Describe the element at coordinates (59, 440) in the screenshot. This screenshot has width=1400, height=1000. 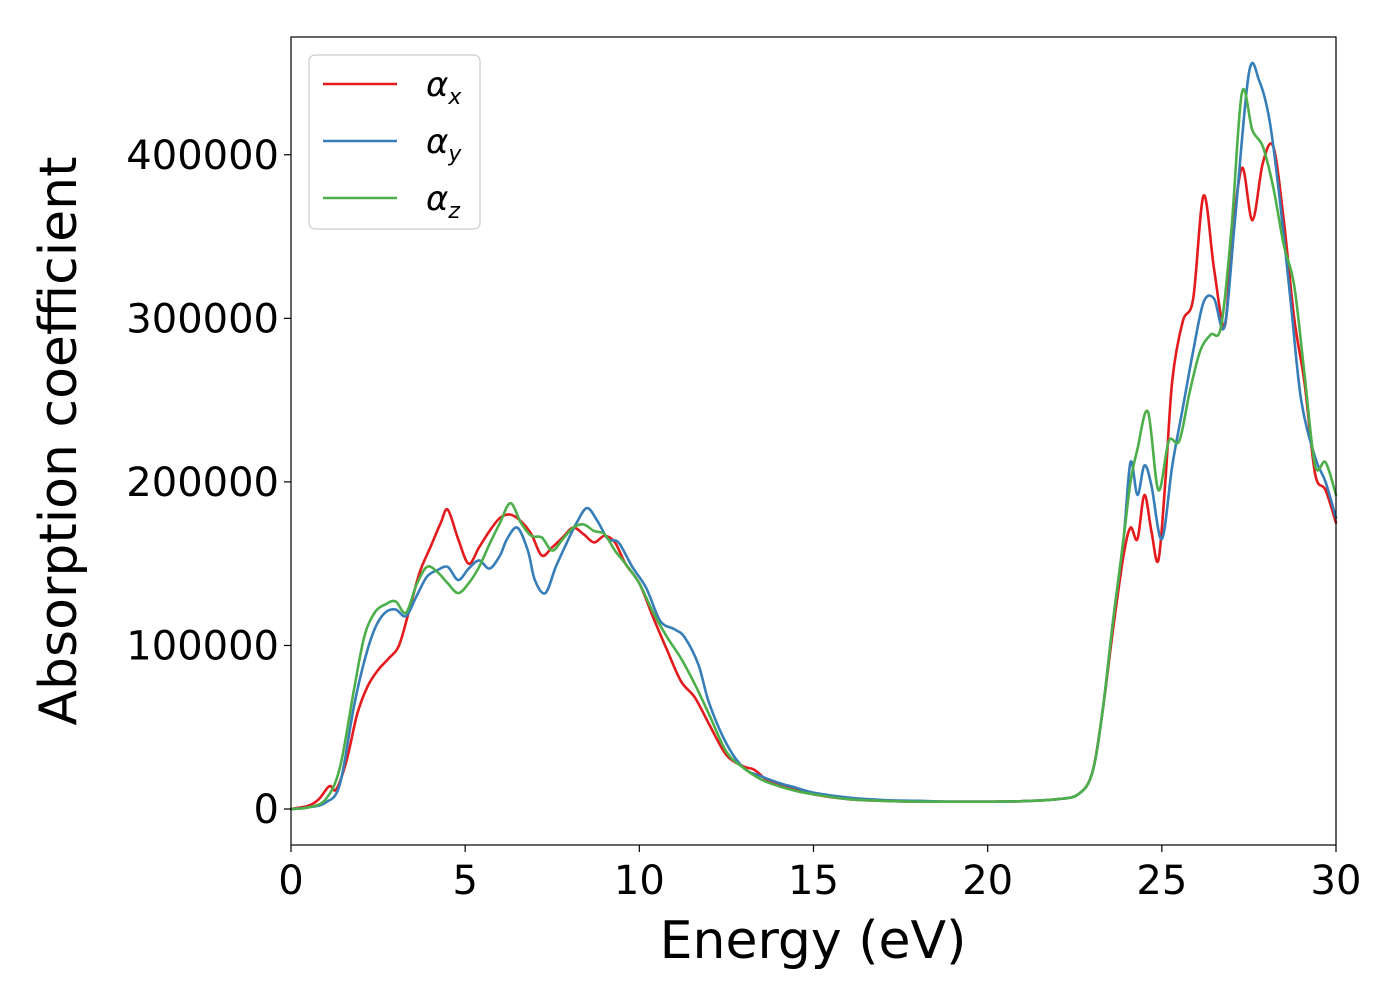
I see `y-axis-label: Absorption coefficient` at that location.